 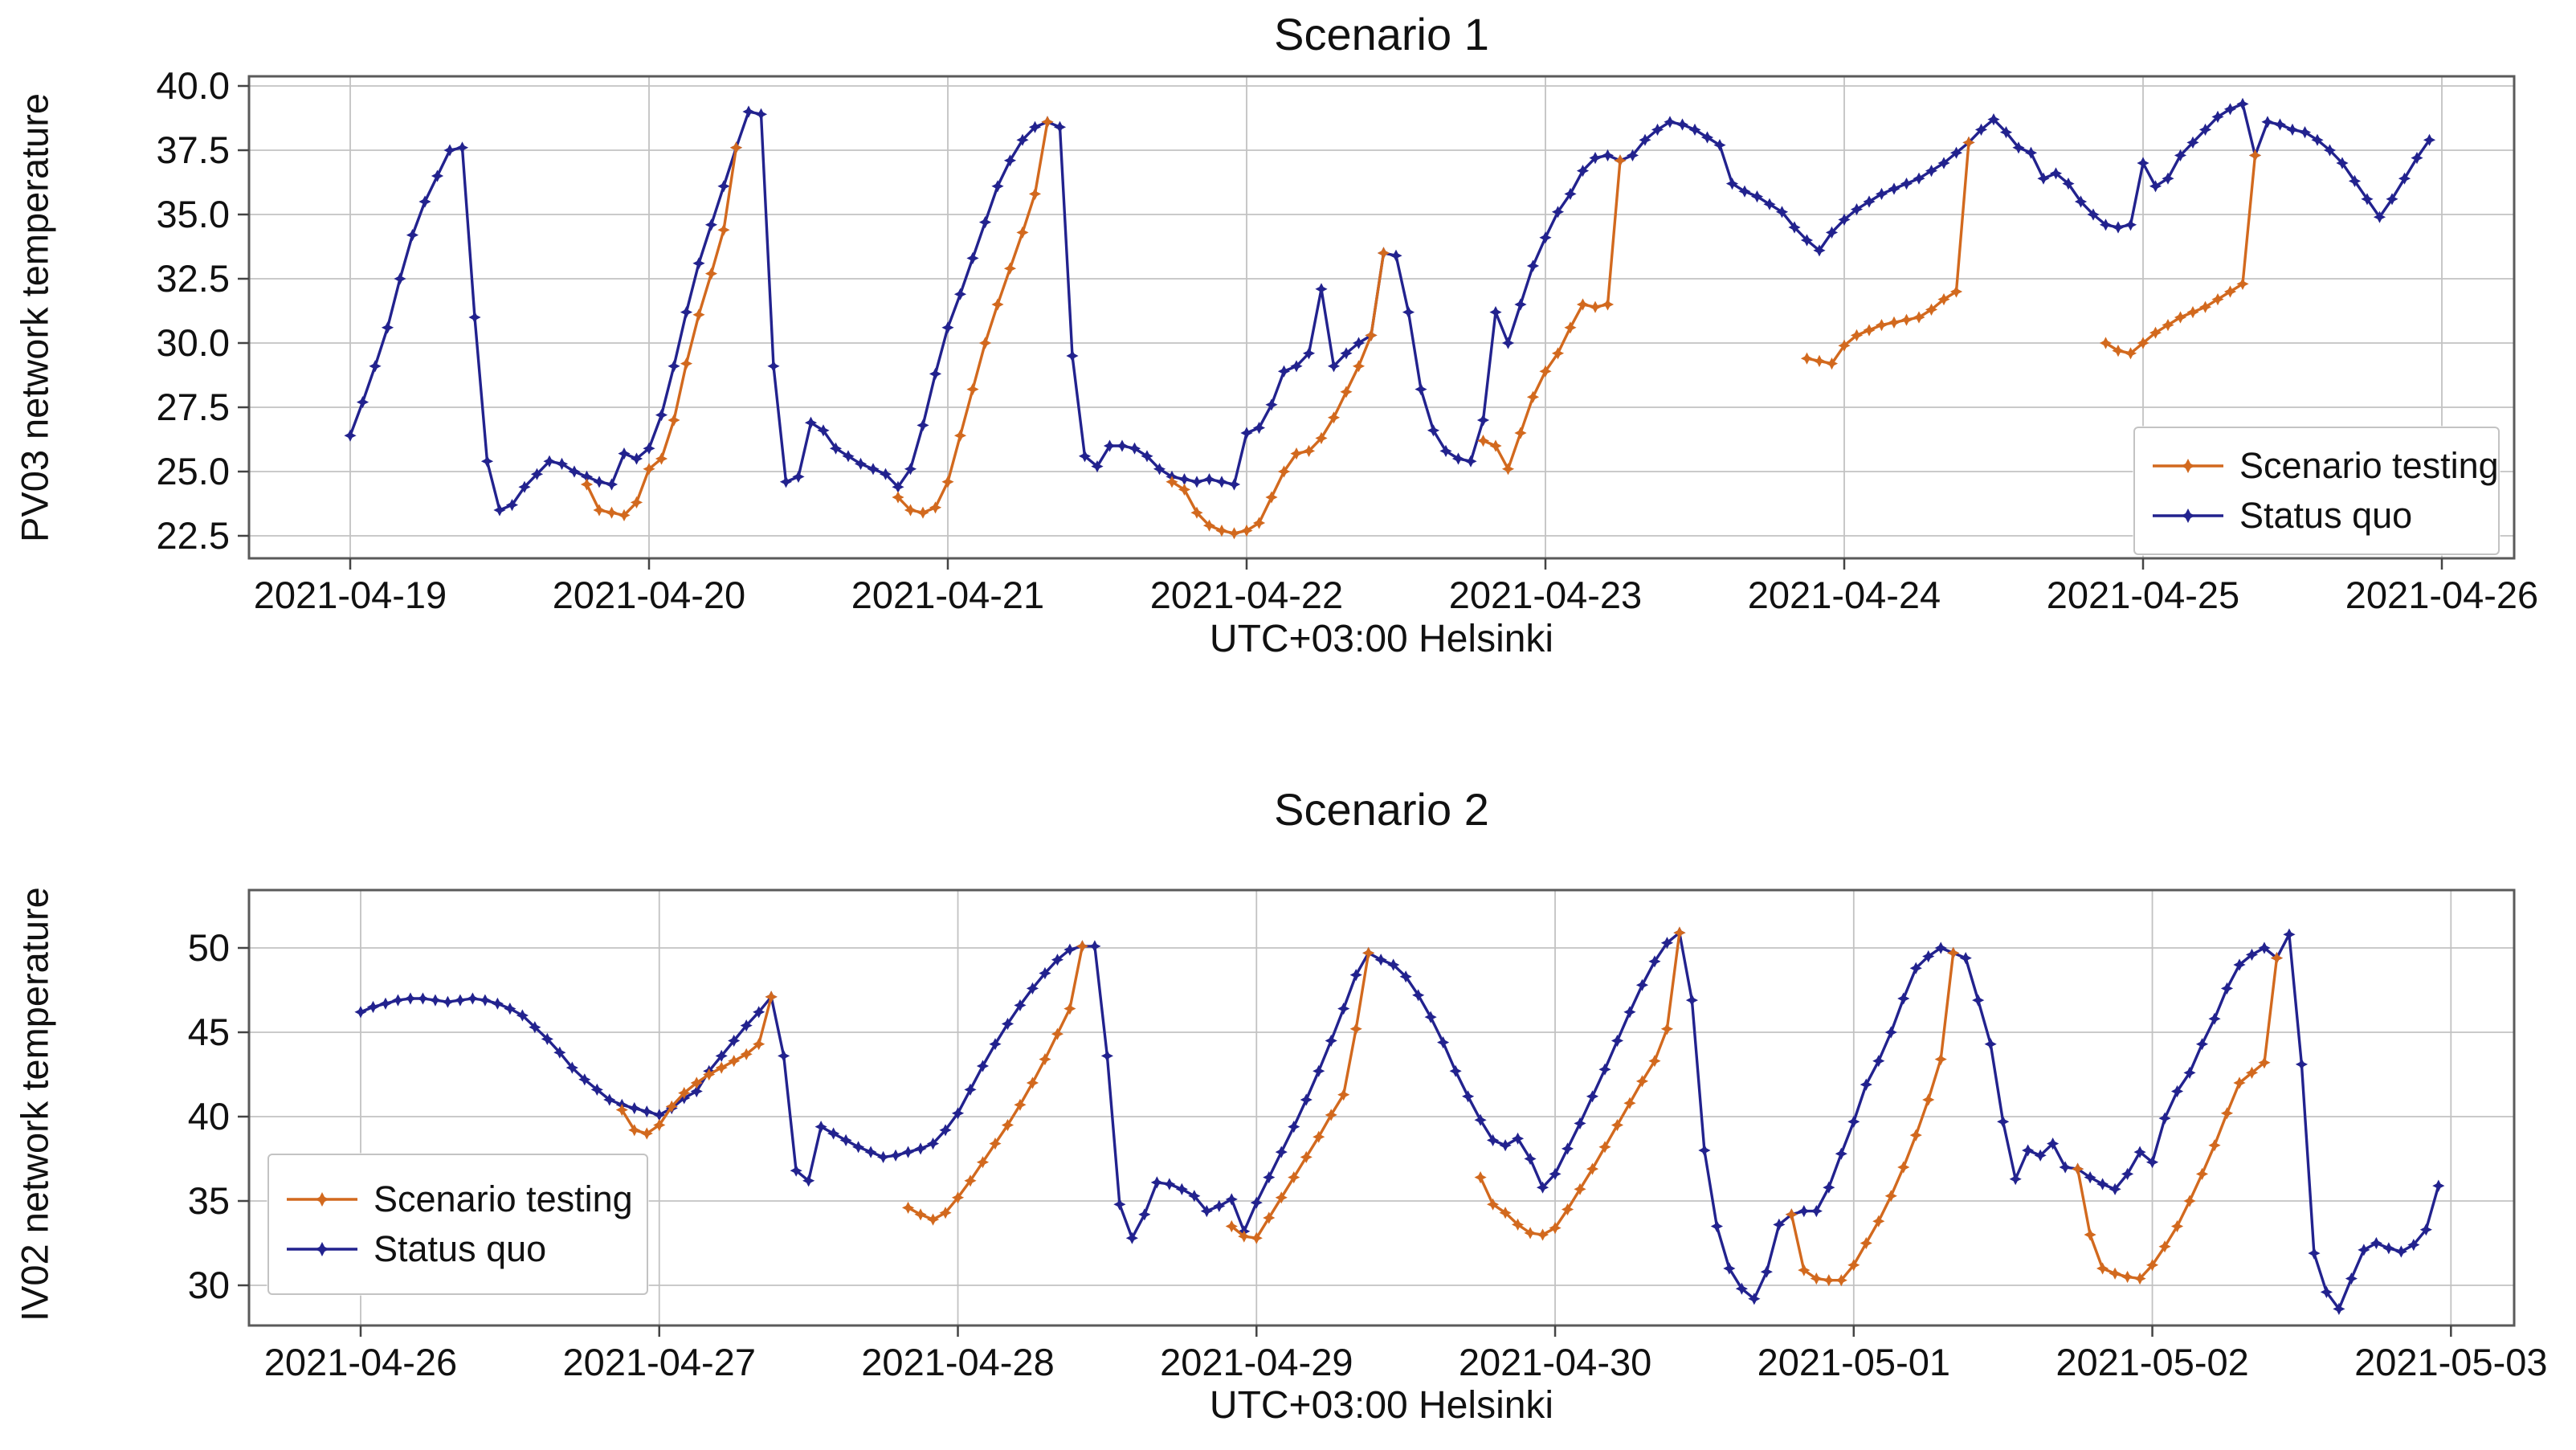 I want to click on y-tick-label: 35, so click(x=209, y=1200).